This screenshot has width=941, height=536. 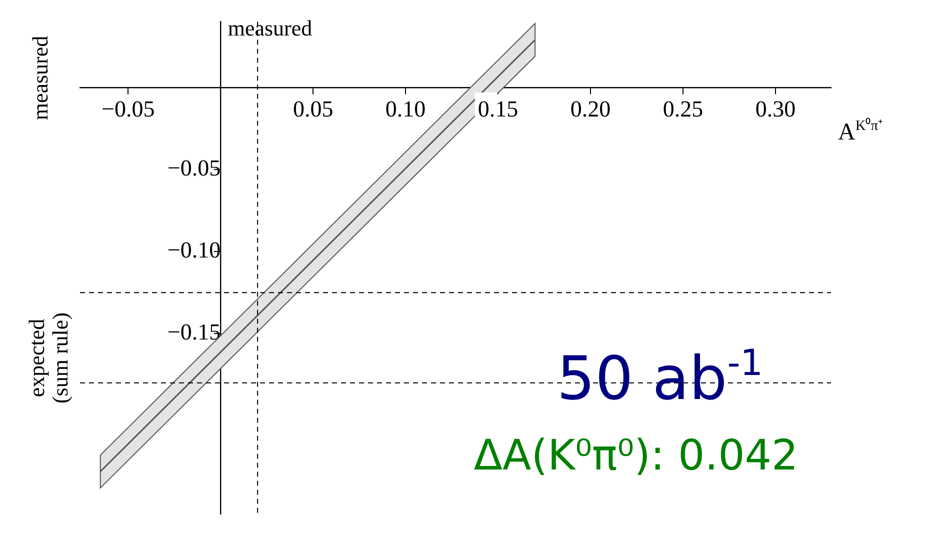 What do you see at coordinates (590, 109) in the screenshot?
I see `x-tick-label: 0.20` at bounding box center [590, 109].